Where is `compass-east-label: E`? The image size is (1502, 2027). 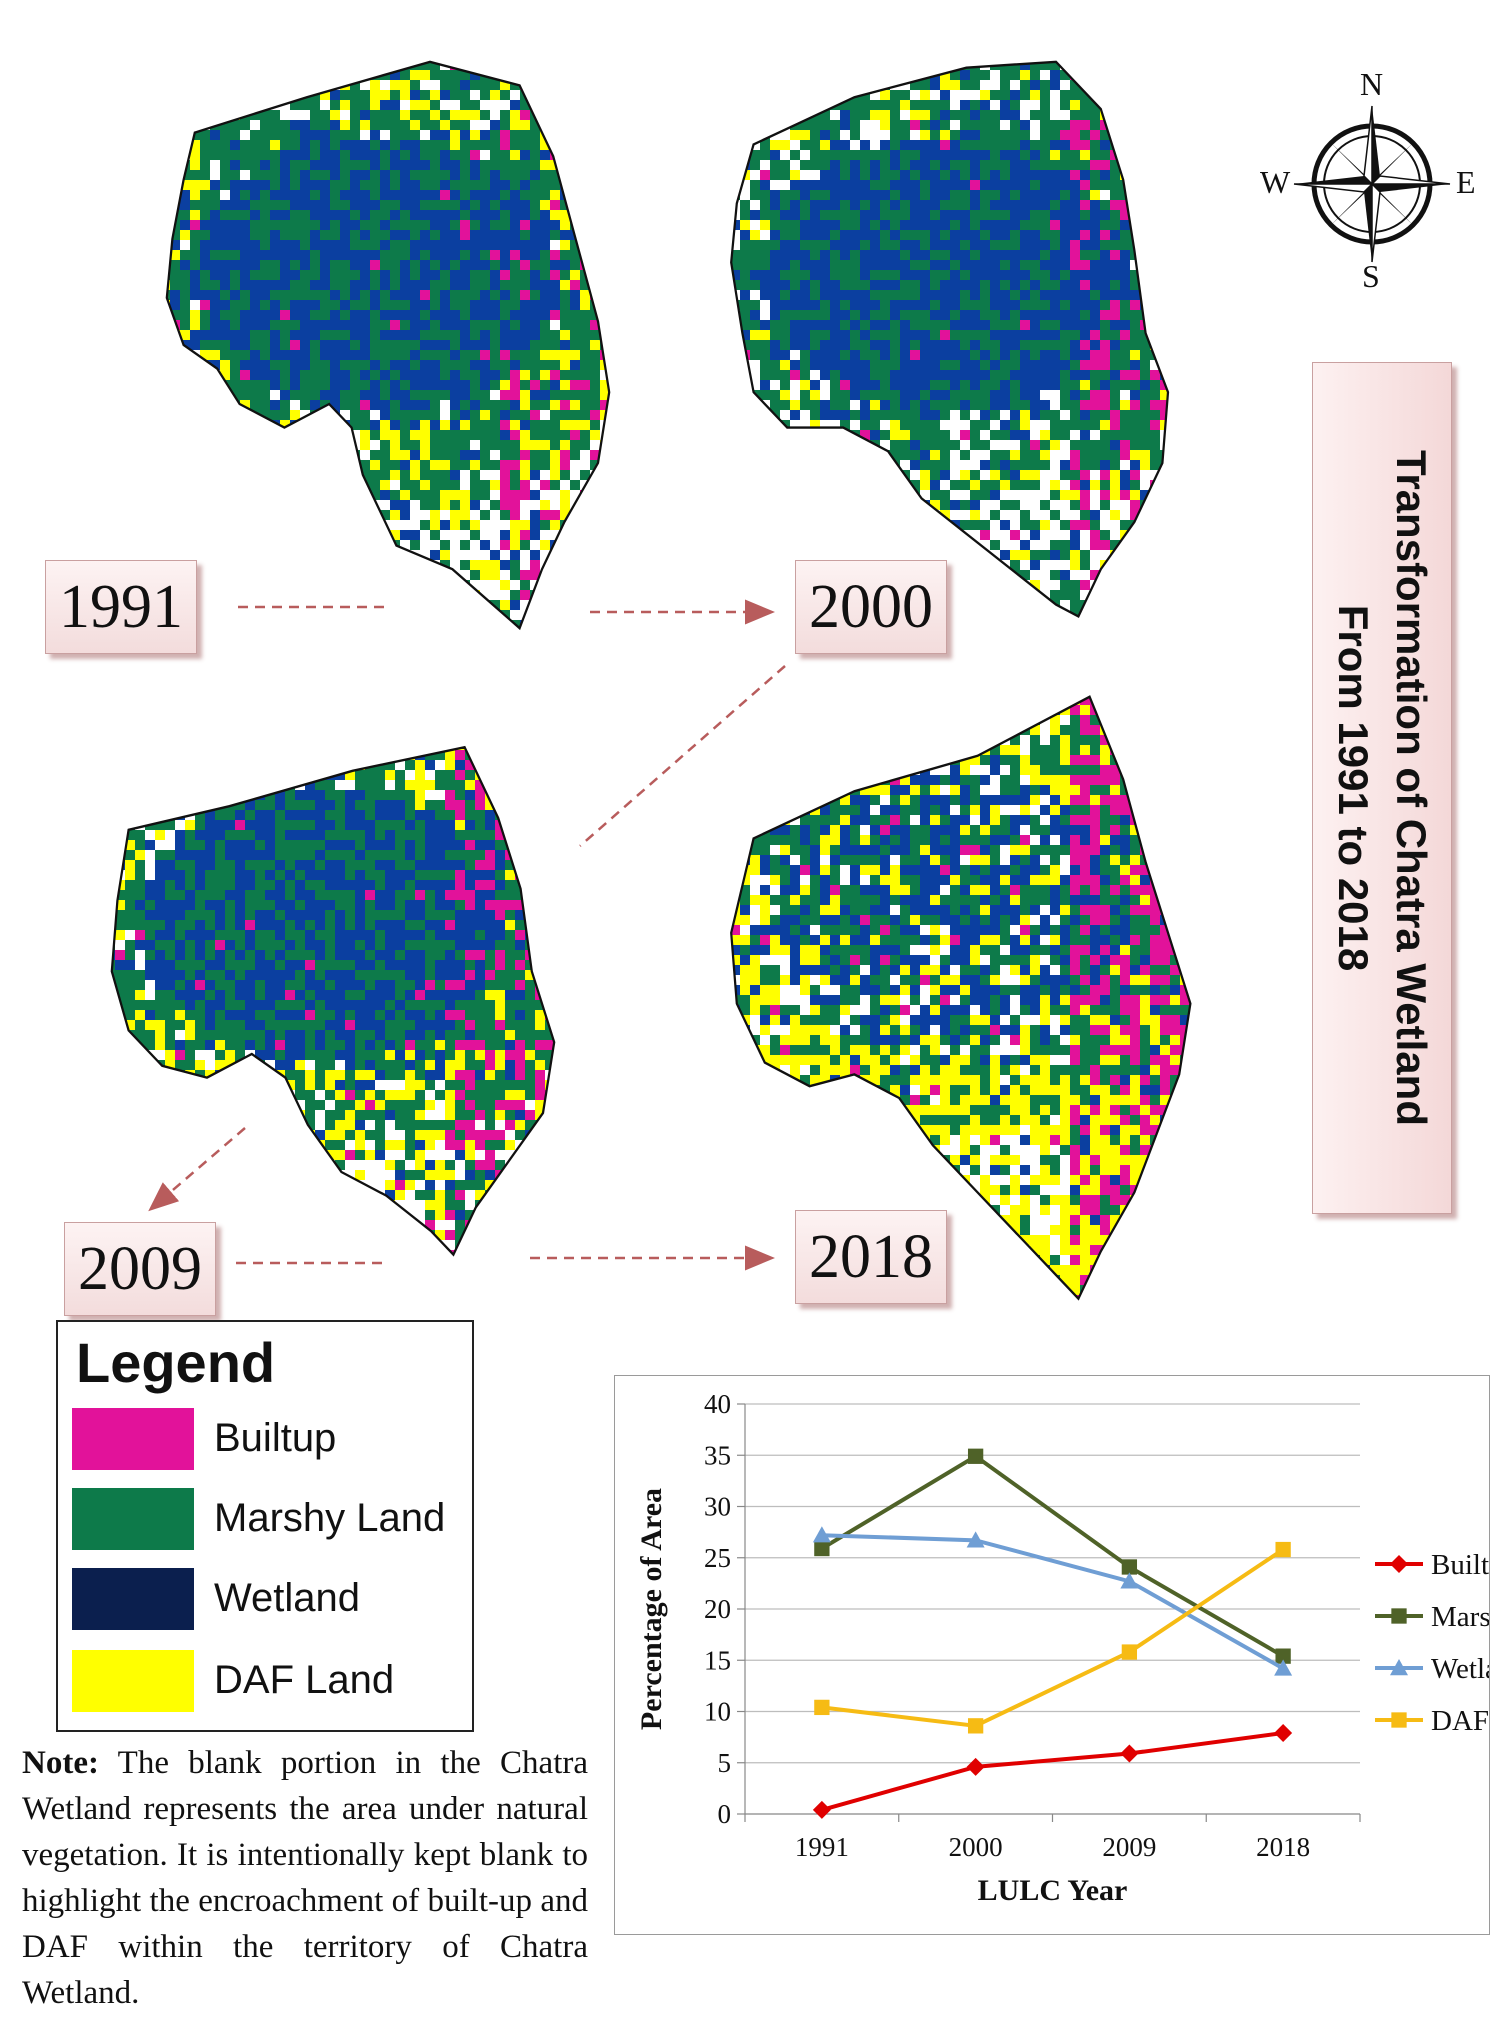
compass-east-label: E is located at coordinates (1466, 182).